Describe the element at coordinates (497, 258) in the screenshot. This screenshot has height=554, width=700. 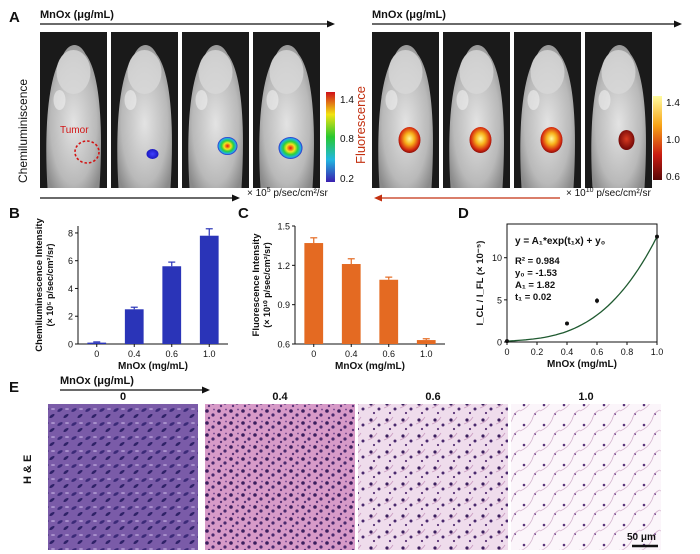
I see `y-tick-label: 10` at that location.